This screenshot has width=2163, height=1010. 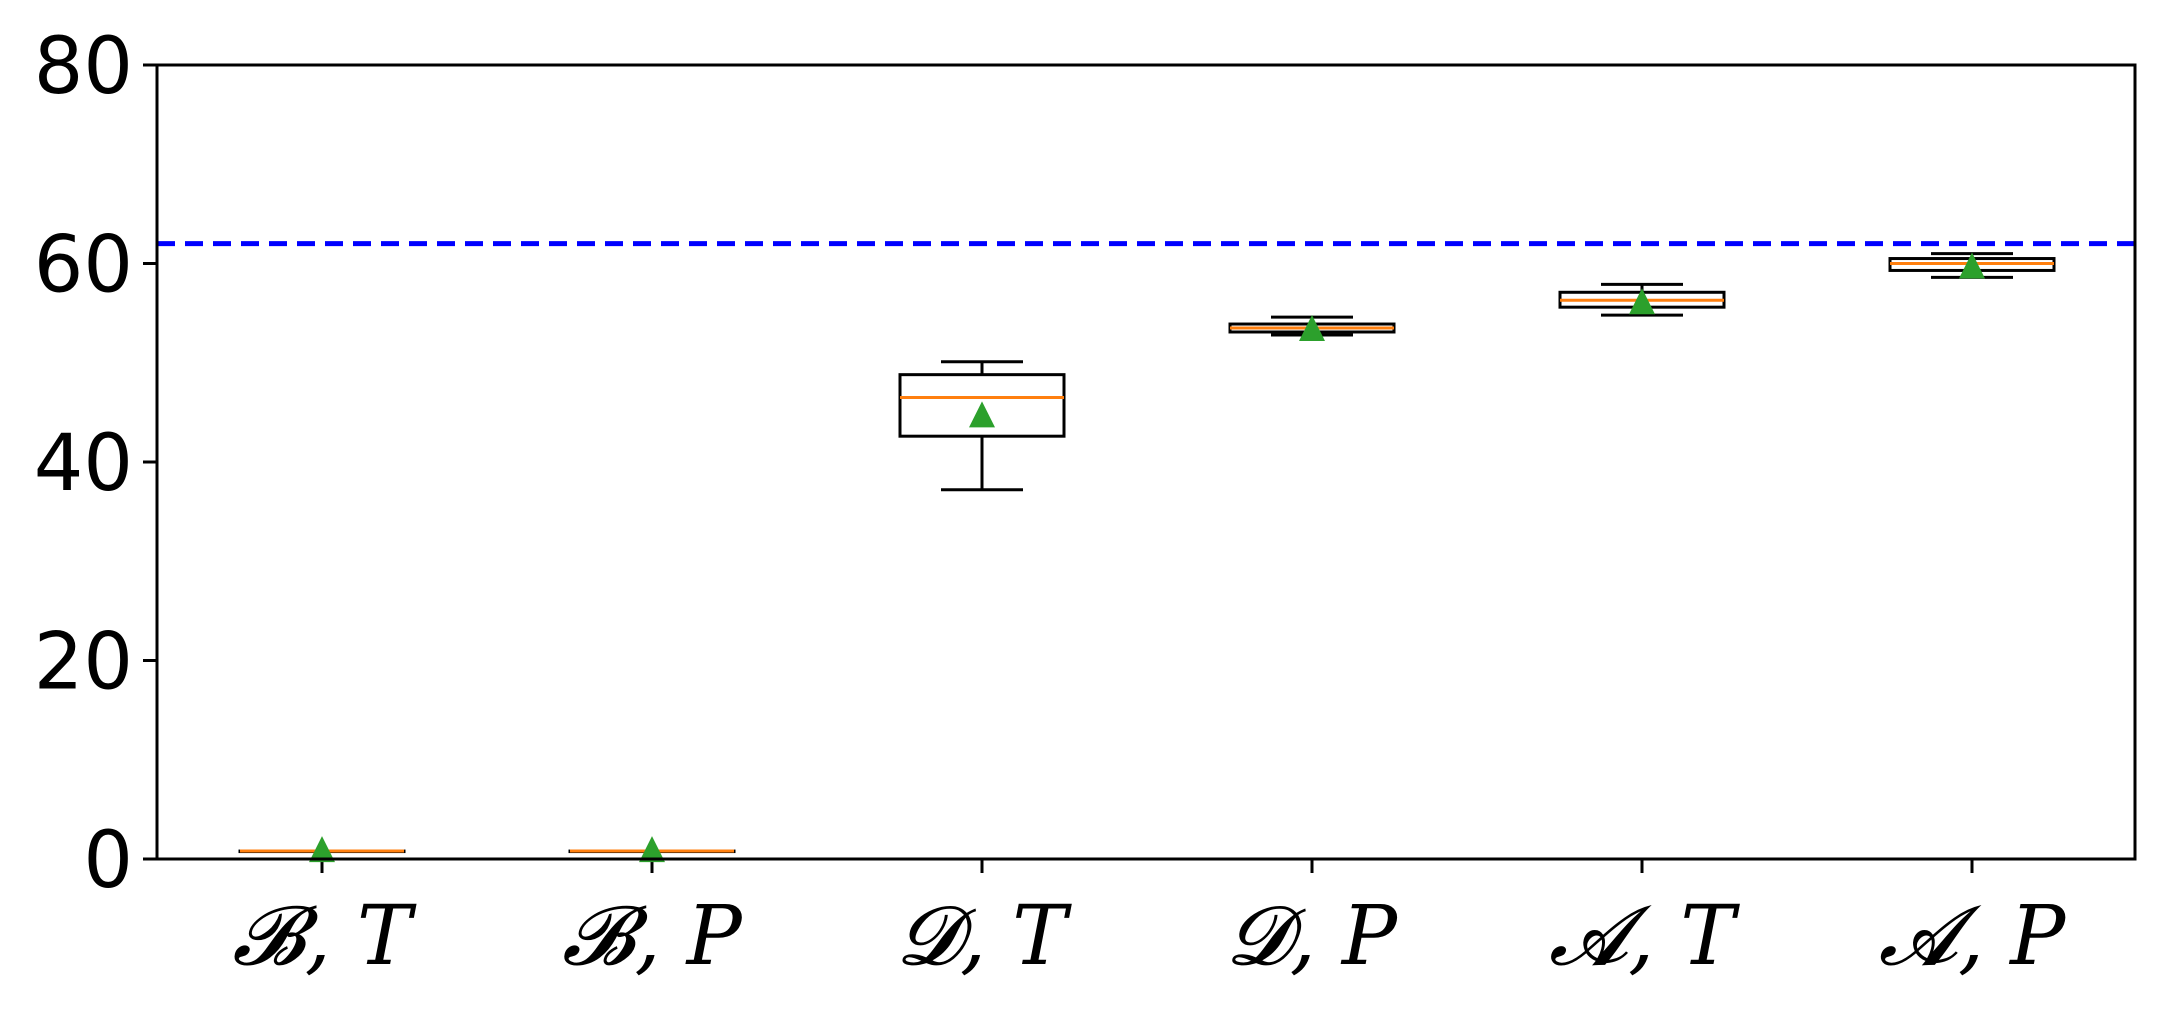 I want to click on x-axis: 𝓑, T 𝓑, P 𝓓, T 𝓓, P 𝓐, T 𝓐, P, so click(x=1149, y=921).